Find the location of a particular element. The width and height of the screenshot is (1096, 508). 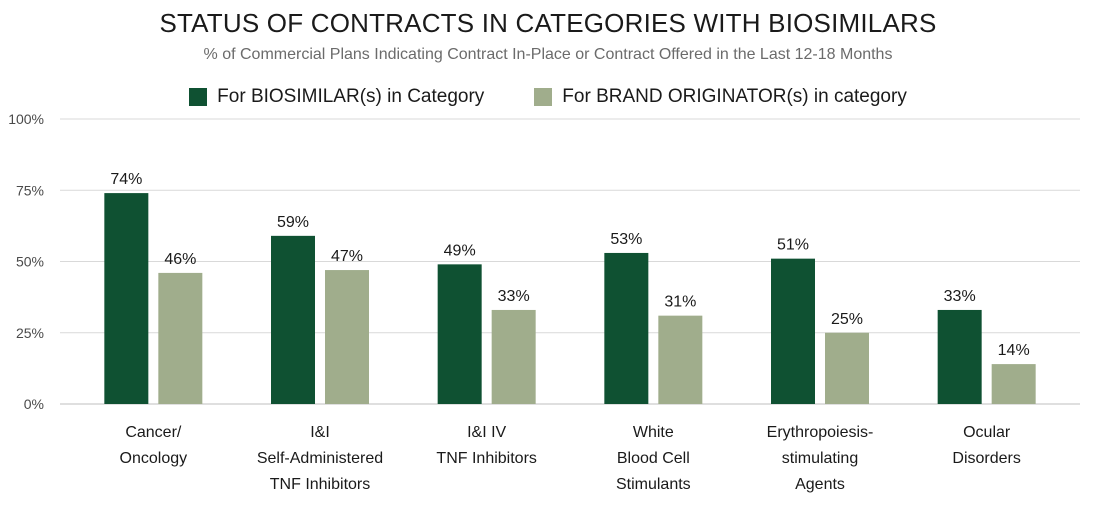

data-label: 51% is located at coordinates (793, 245).